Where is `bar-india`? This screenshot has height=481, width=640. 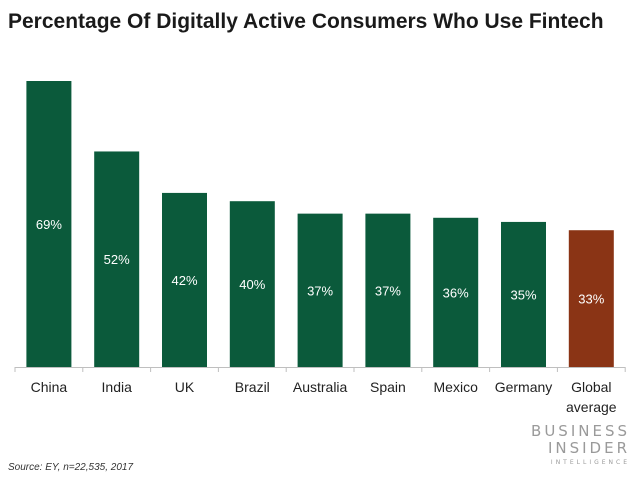
bar-india is located at coordinates (117, 259).